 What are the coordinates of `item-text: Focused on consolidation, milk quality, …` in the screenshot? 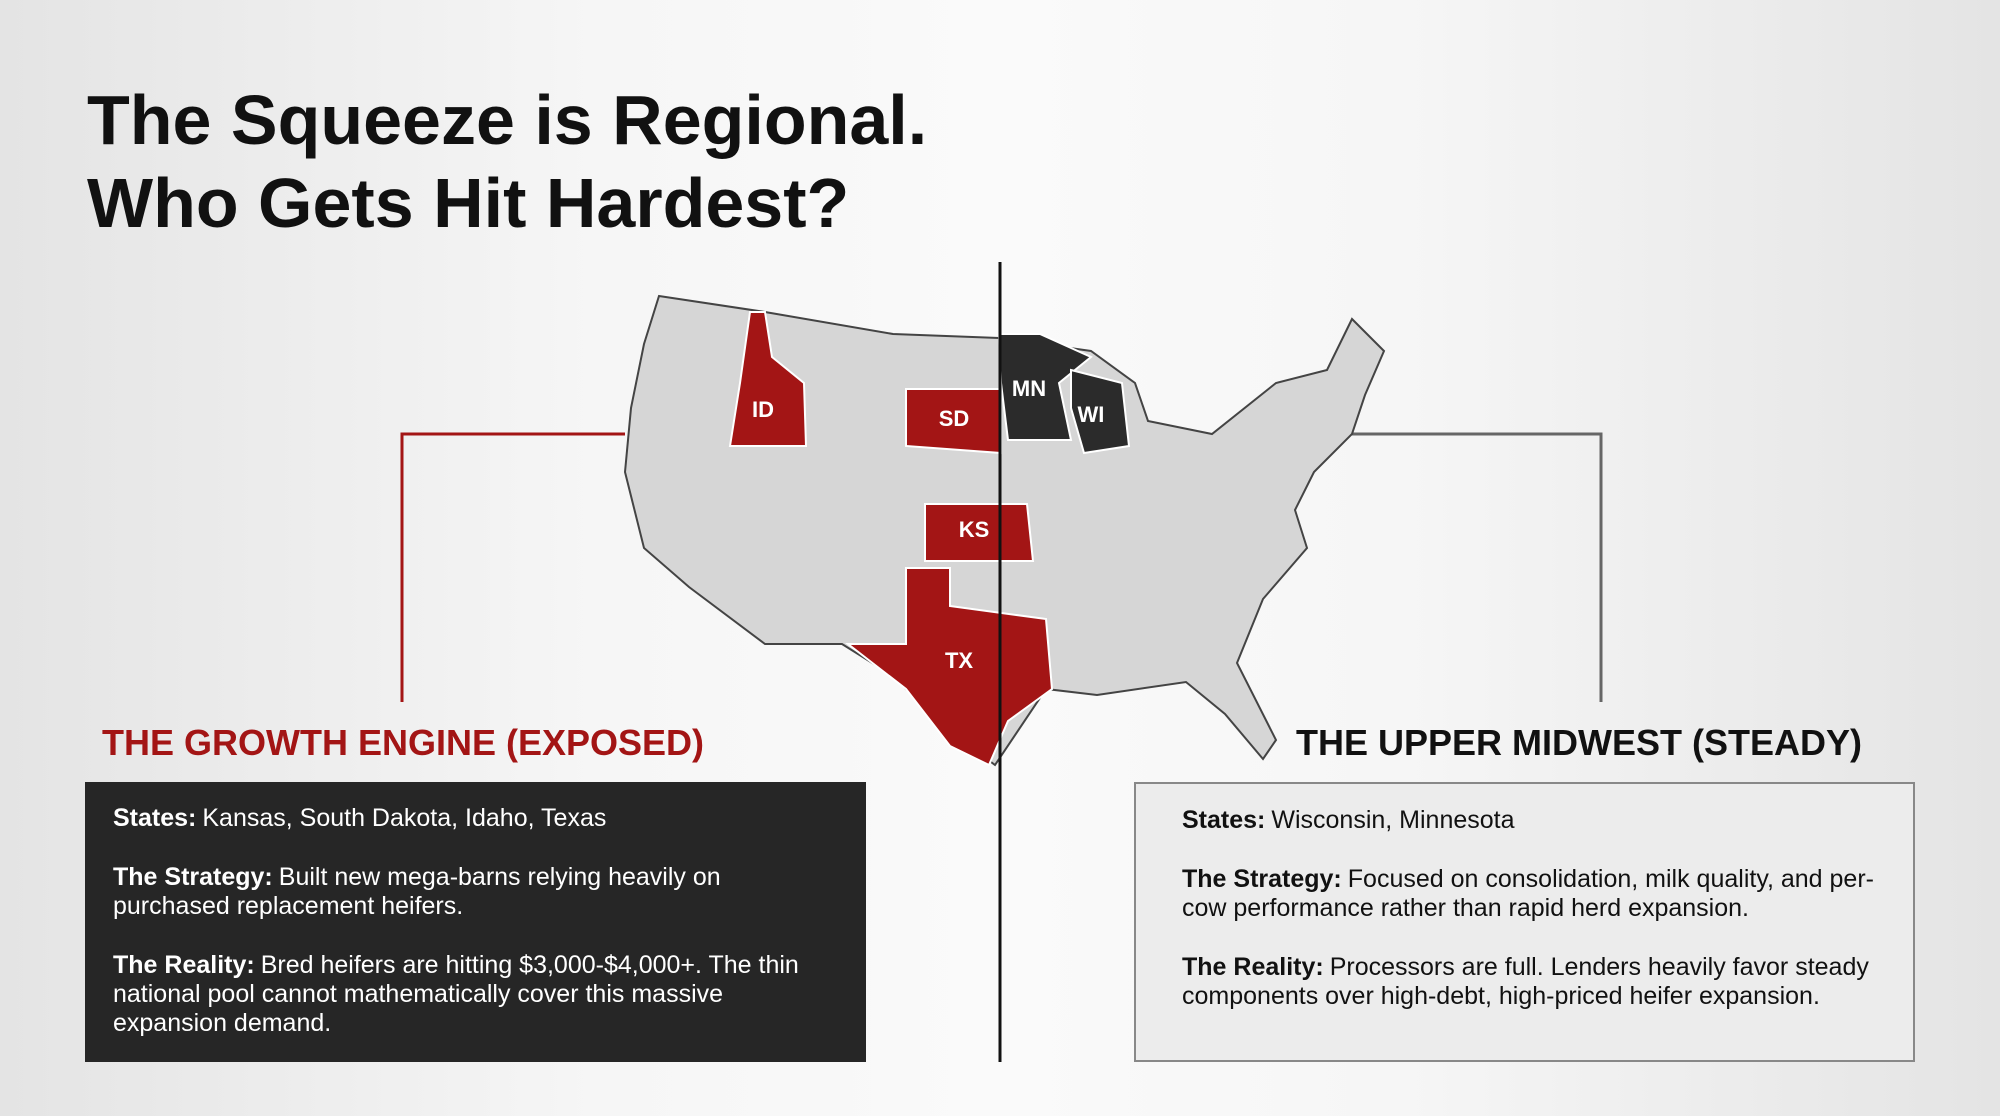 It's located at (1528, 893).